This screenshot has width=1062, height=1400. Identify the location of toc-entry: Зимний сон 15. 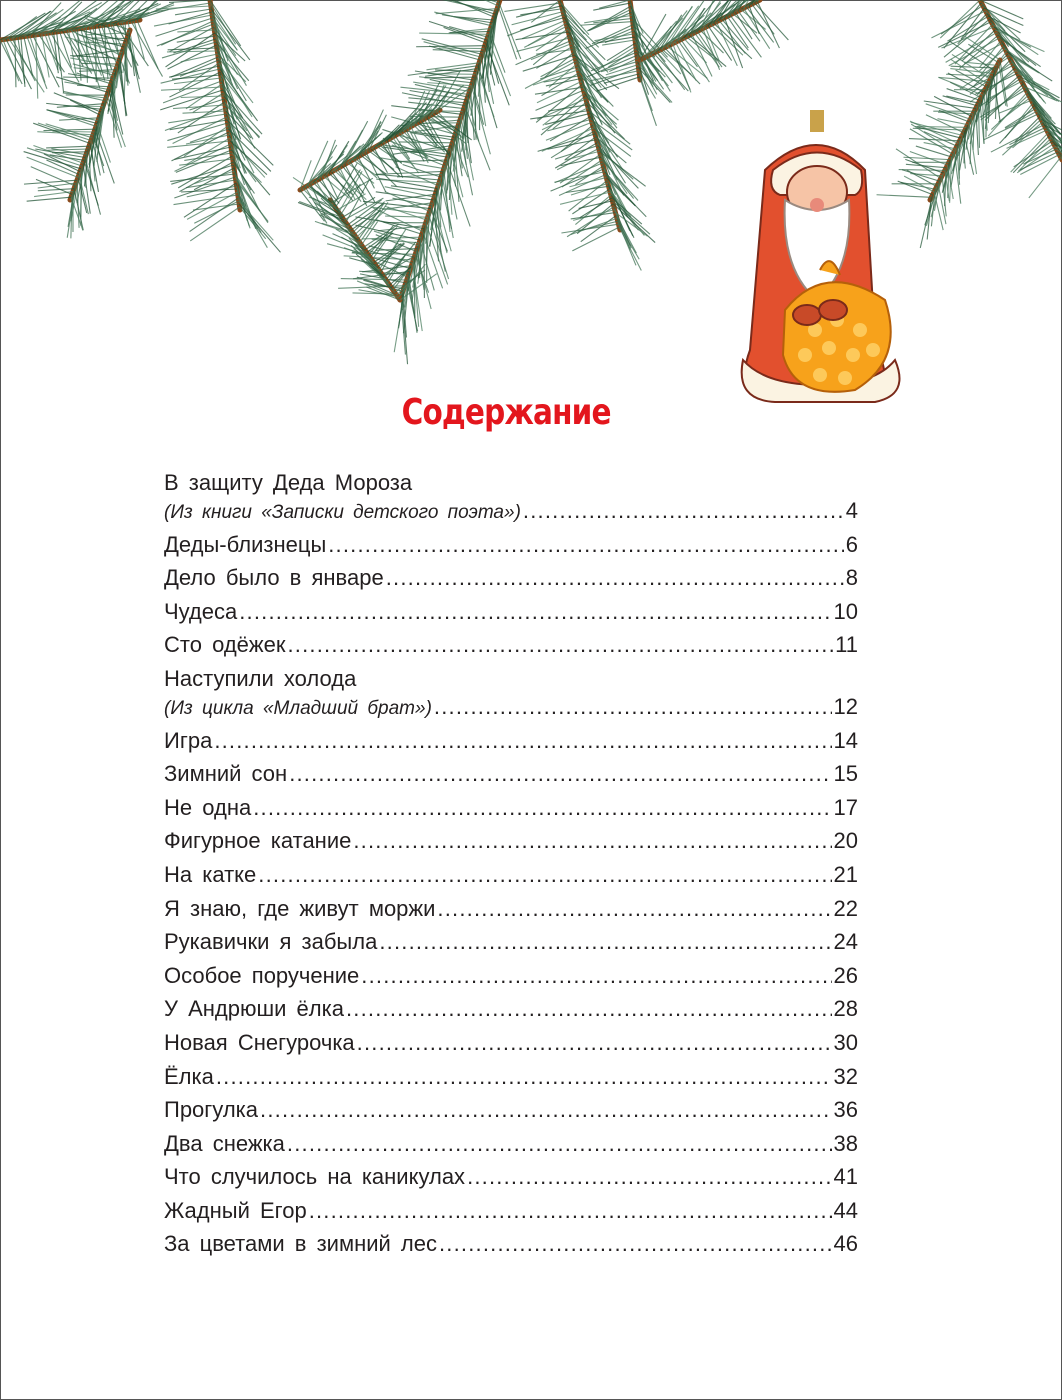
(511, 778).